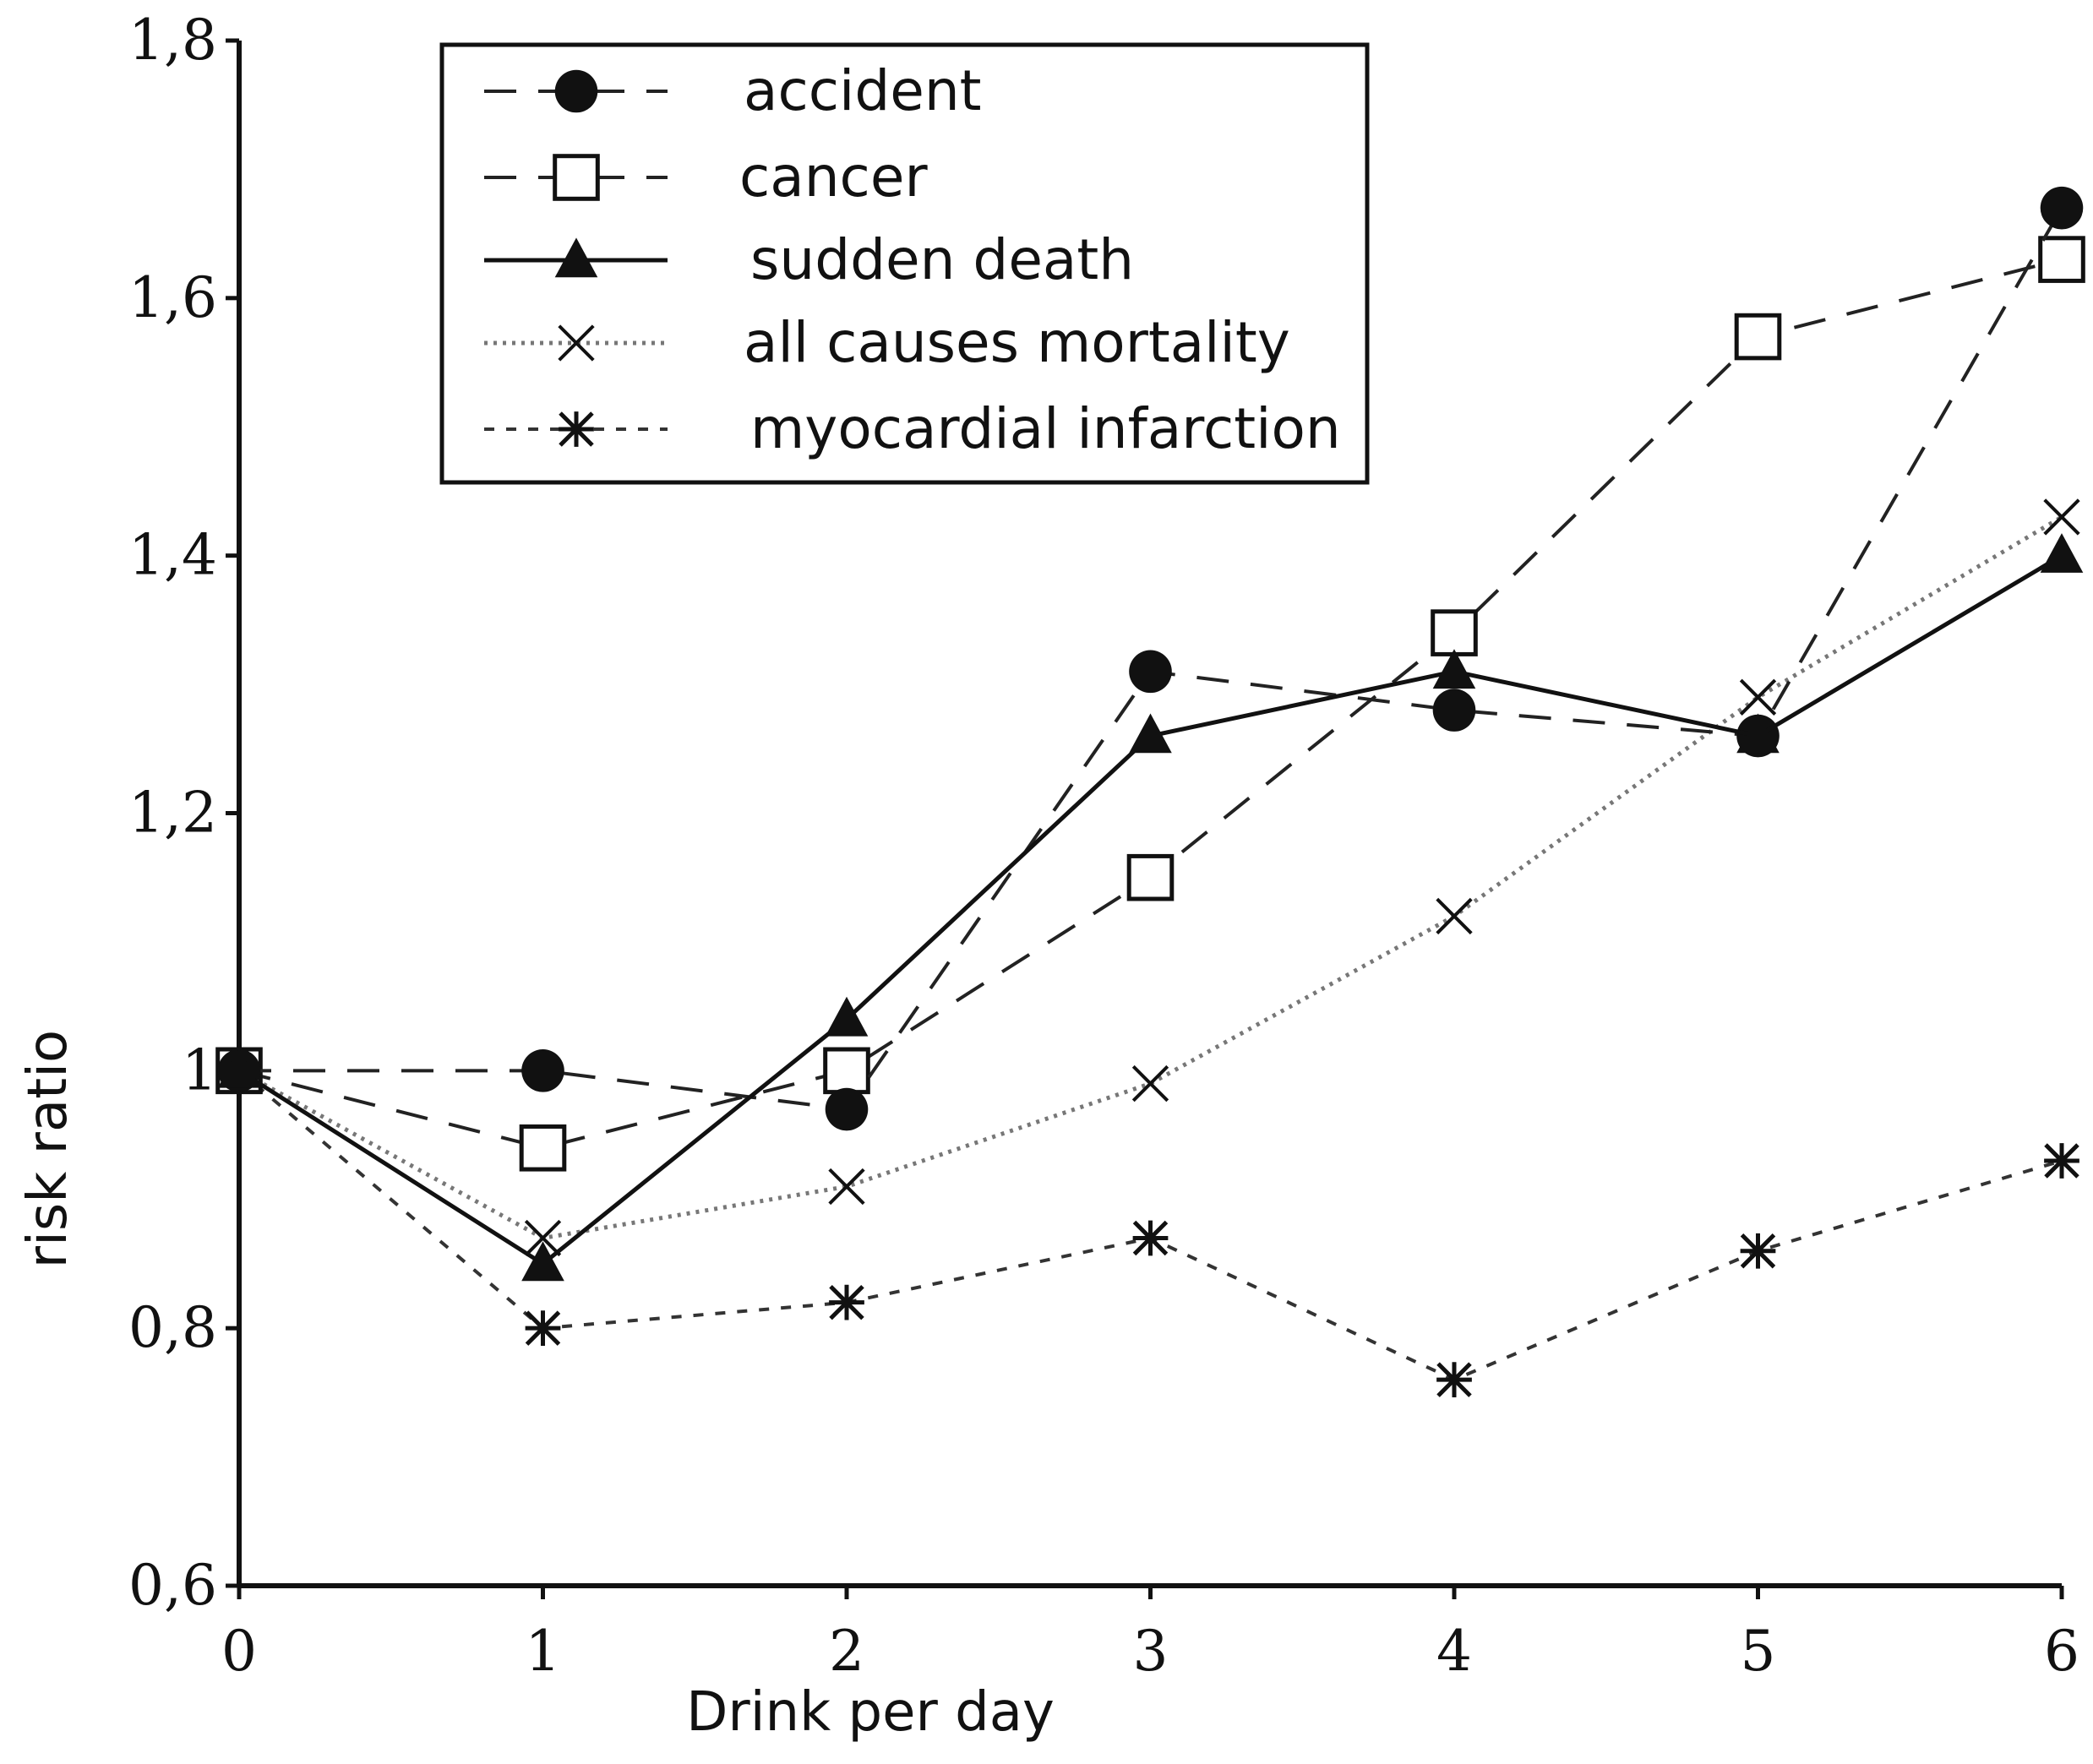 This screenshot has width=2093, height=1764. I want to click on legend-item: cancer, so click(706, 177).